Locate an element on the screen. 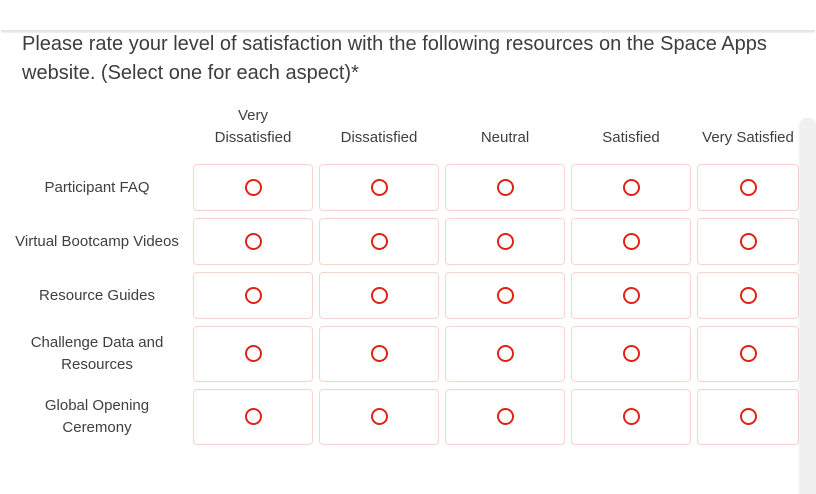 This screenshot has height=494, width=816. column-header-very-satisfied: Very Satisfied is located at coordinates (748, 137).